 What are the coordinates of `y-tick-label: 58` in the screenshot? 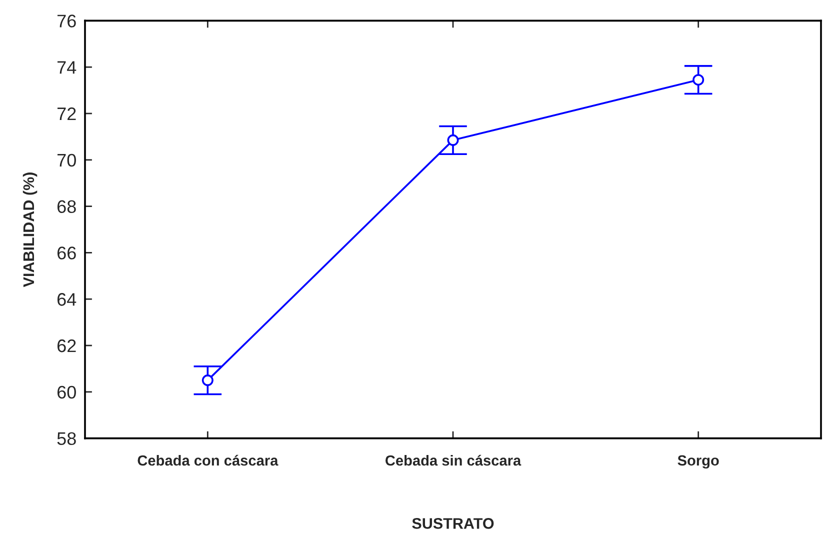 It's located at (66, 439).